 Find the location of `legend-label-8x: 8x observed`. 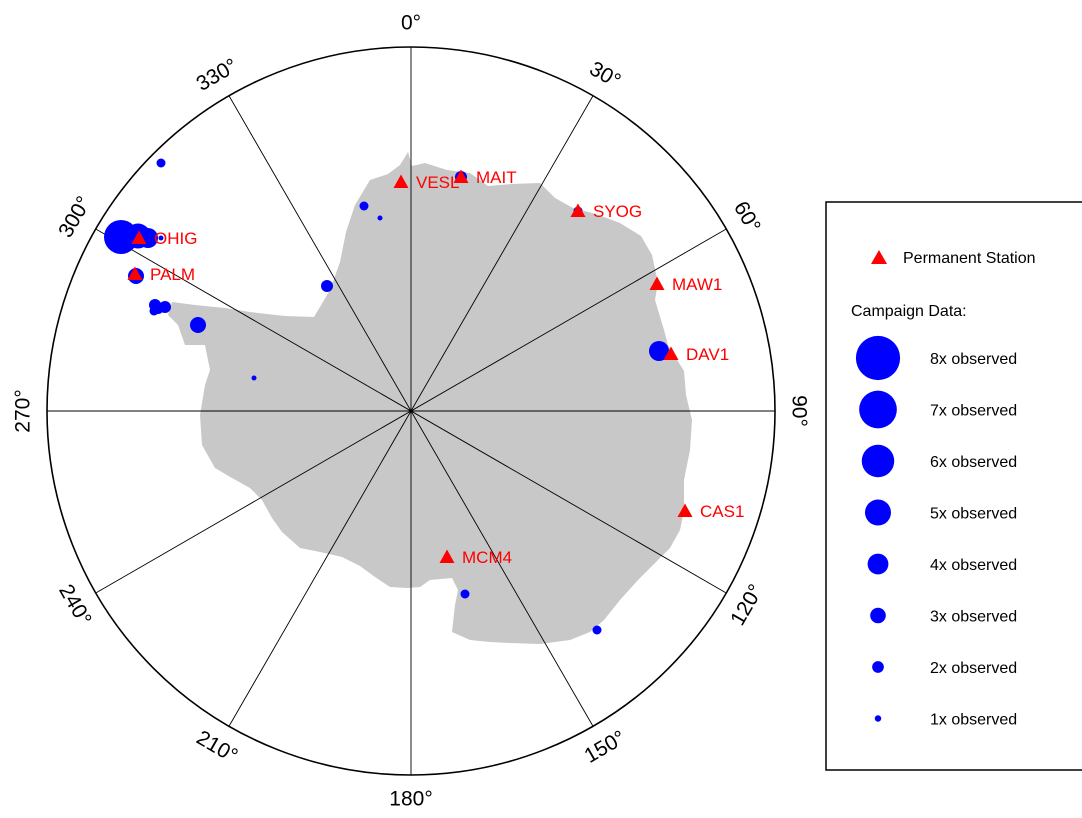

legend-label-8x: 8x observed is located at coordinates (973, 359).